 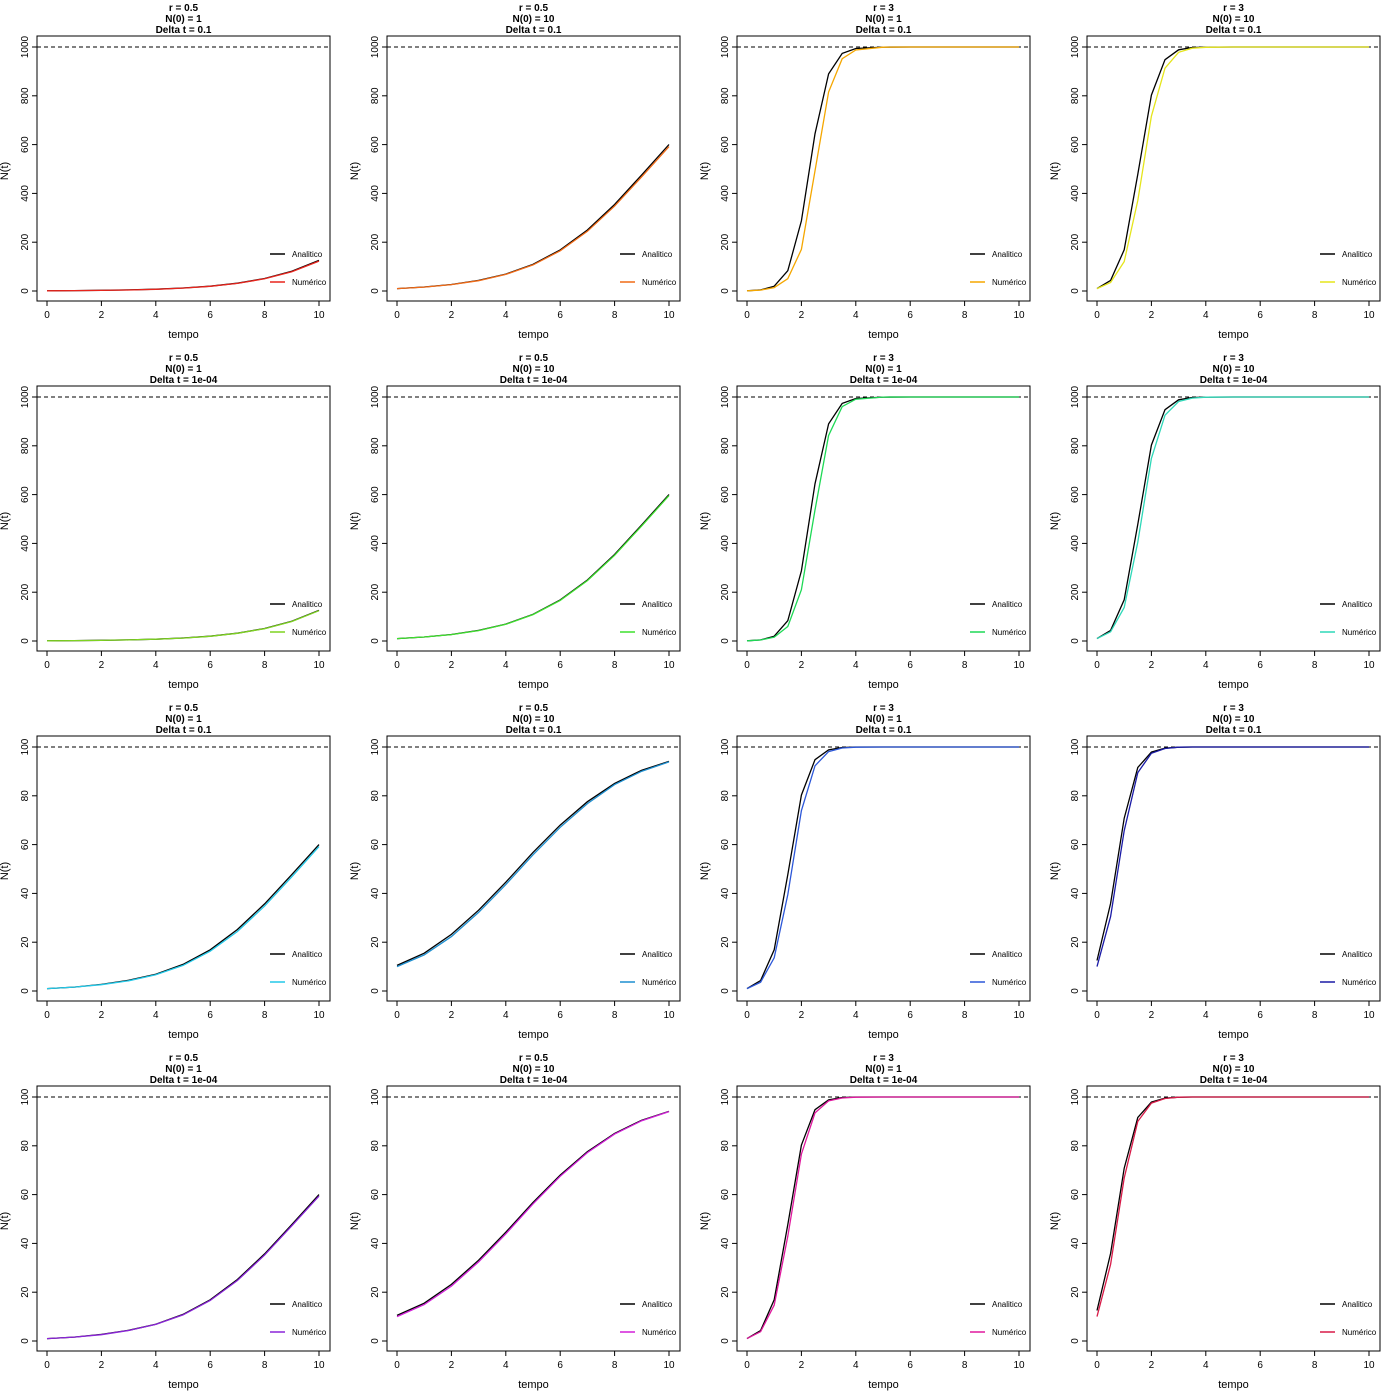 I want to click on chart-title-line: r = 3, so click(x=883, y=358).